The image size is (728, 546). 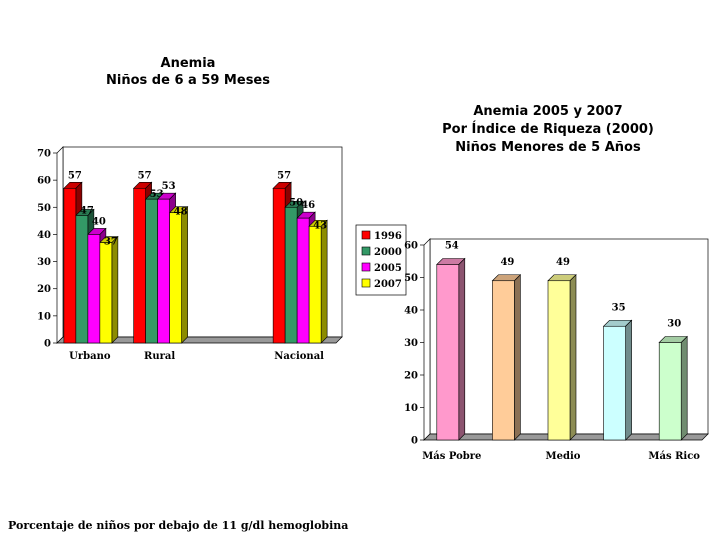 I want to click on chart2-category-label: Medio, so click(x=563, y=456).